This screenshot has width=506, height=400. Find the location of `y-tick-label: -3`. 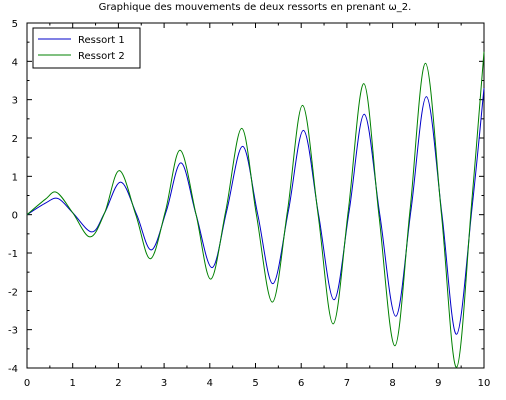

y-tick-label: -3 is located at coordinates (13, 331).